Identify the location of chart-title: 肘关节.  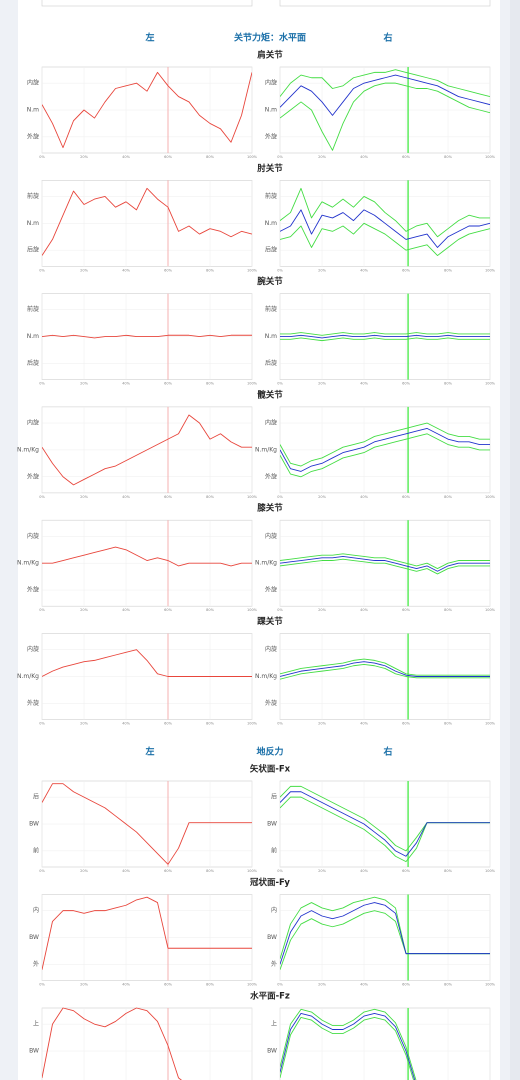
(270, 168).